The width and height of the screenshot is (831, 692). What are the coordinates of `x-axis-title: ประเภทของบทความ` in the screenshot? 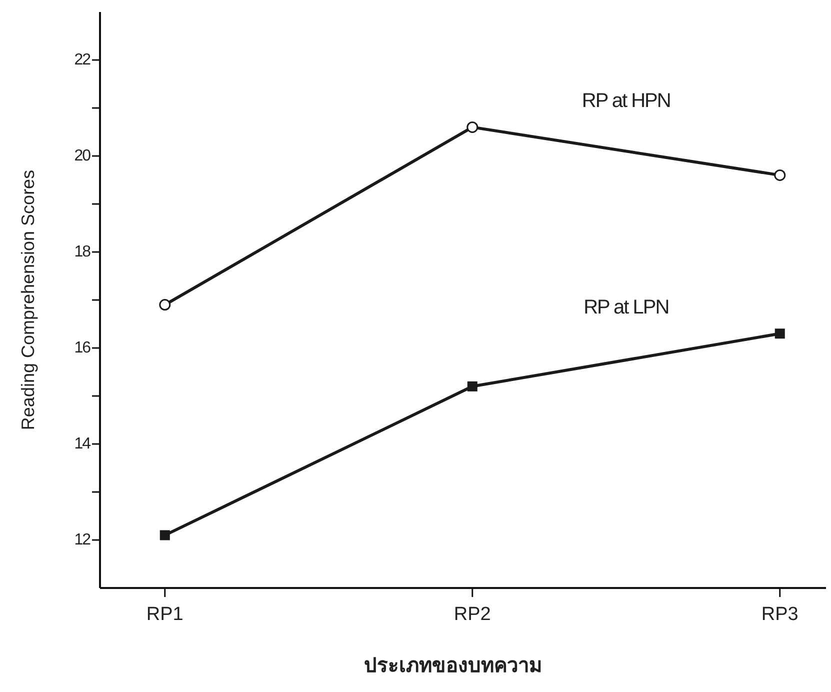 It's located at (453, 666).